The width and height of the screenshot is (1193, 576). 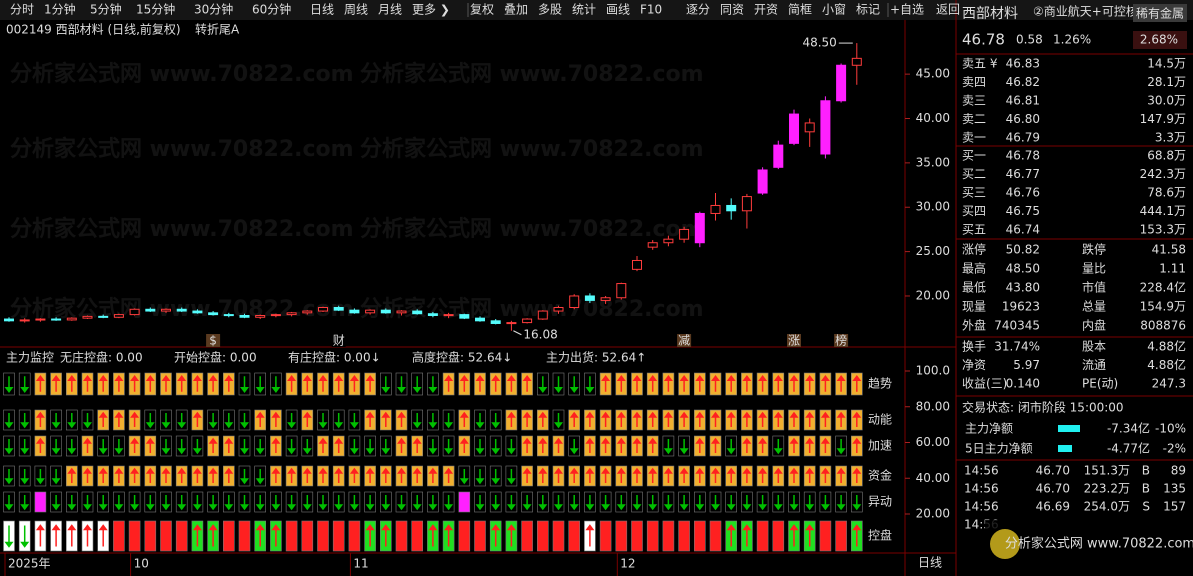 I want to click on chart-title: 002149 西部材料 (日线,前复权), so click(x=93, y=29).